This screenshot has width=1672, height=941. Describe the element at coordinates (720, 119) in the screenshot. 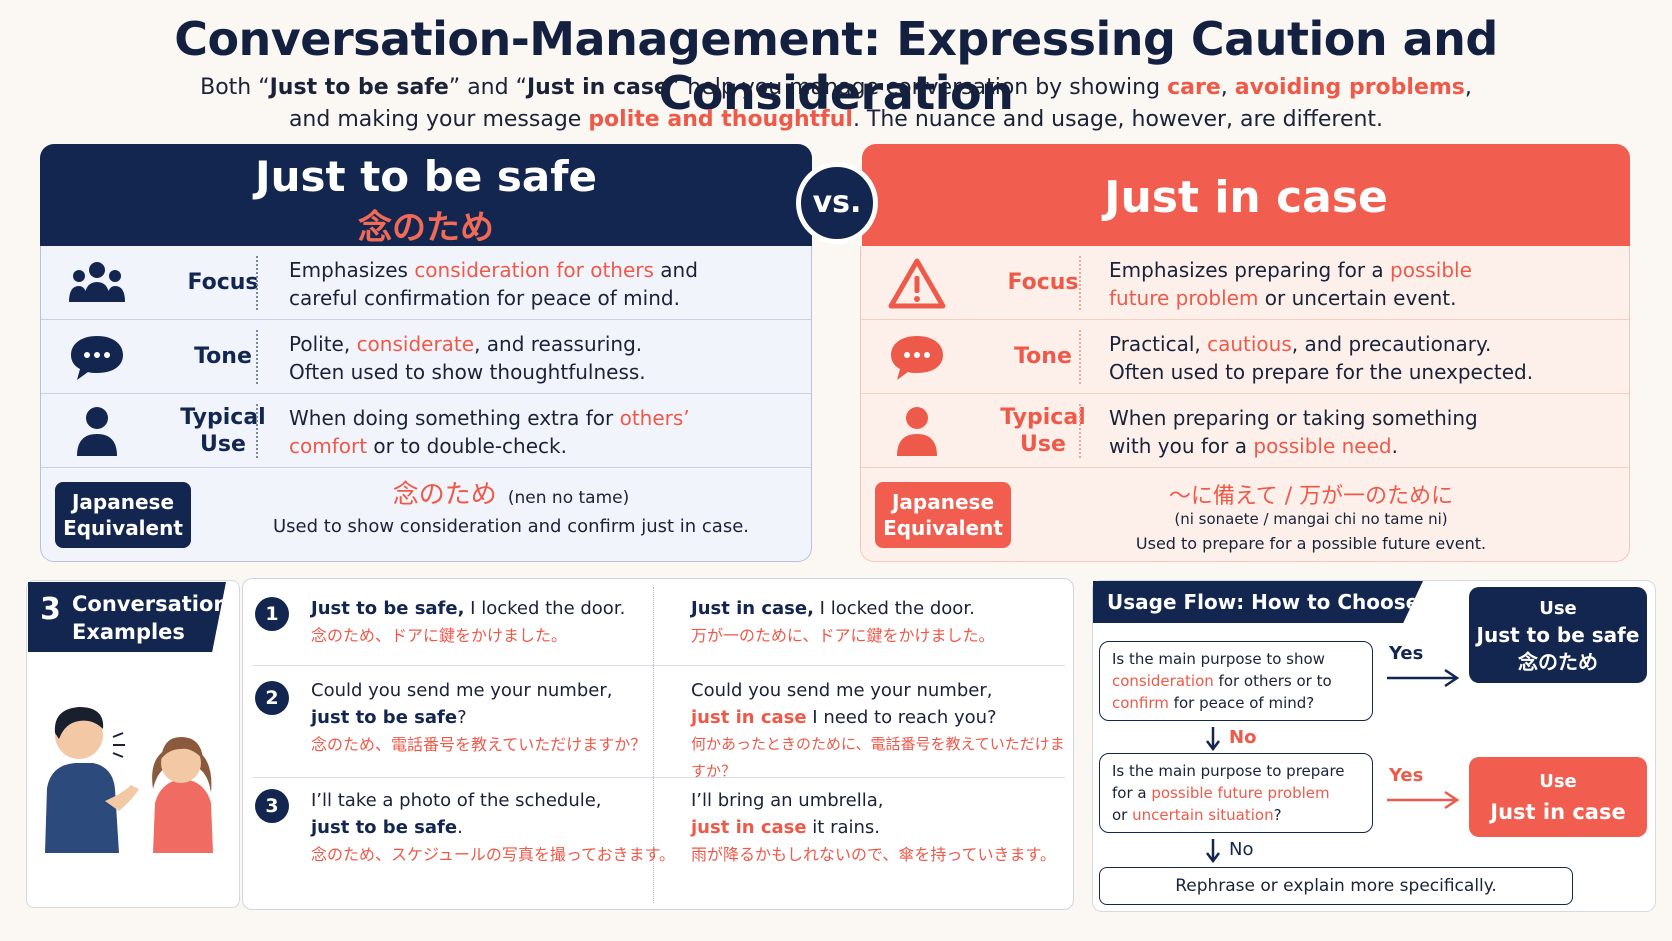

I see `intro-text-part: polite and thoughtful` at that location.